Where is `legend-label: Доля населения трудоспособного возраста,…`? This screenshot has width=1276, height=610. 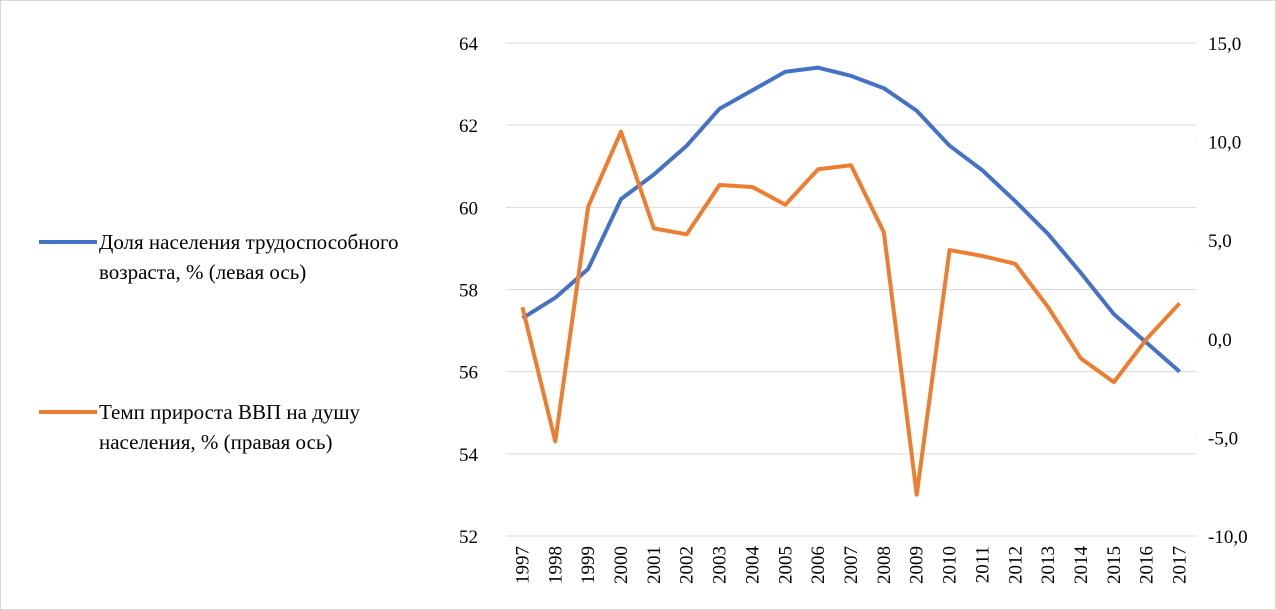 legend-label: Доля населения трудоспособного возраста,… is located at coordinates (249, 257).